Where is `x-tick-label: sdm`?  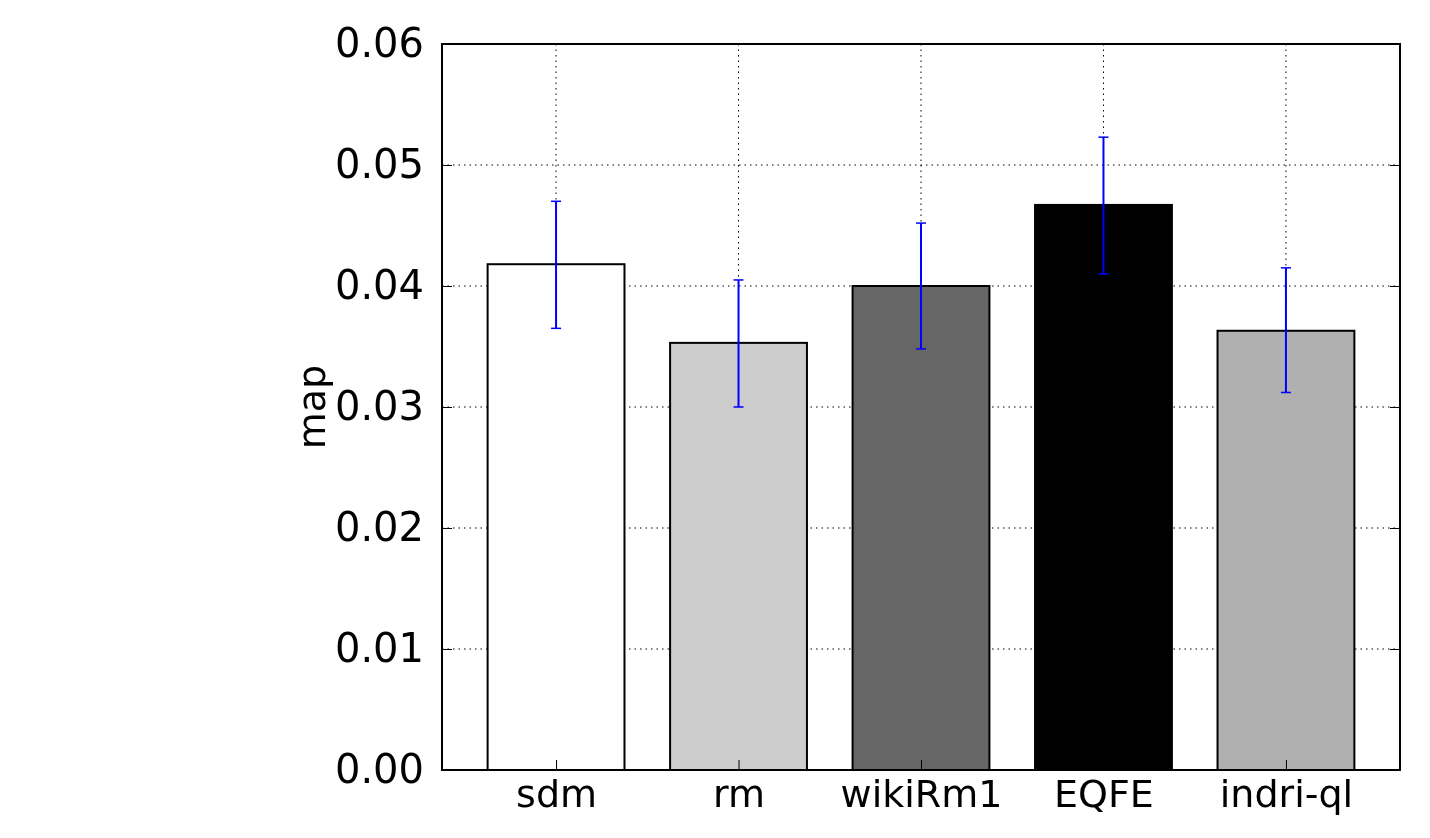
x-tick-label: sdm is located at coordinates (557, 793).